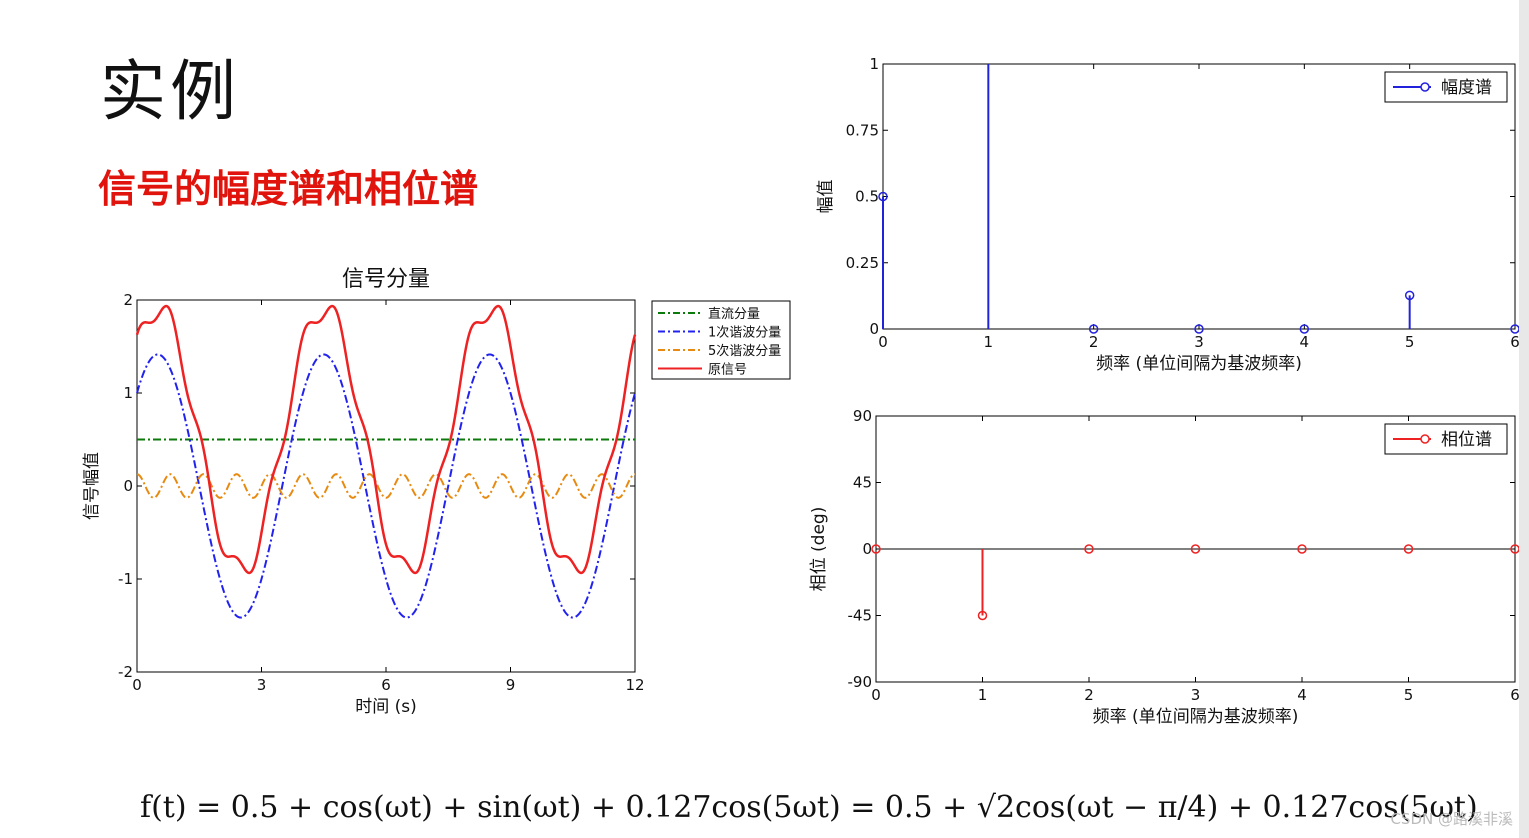 Image resolution: width=1529 pixels, height=838 pixels. What do you see at coordinates (860, 616) in the screenshot?
I see `y-tick-label: -45` at bounding box center [860, 616].